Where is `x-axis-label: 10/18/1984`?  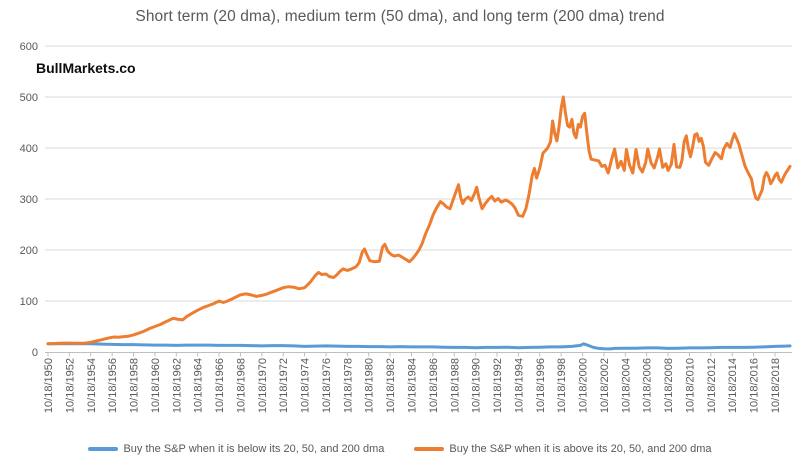
x-axis-label: 10/18/1984 is located at coordinates (413, 385).